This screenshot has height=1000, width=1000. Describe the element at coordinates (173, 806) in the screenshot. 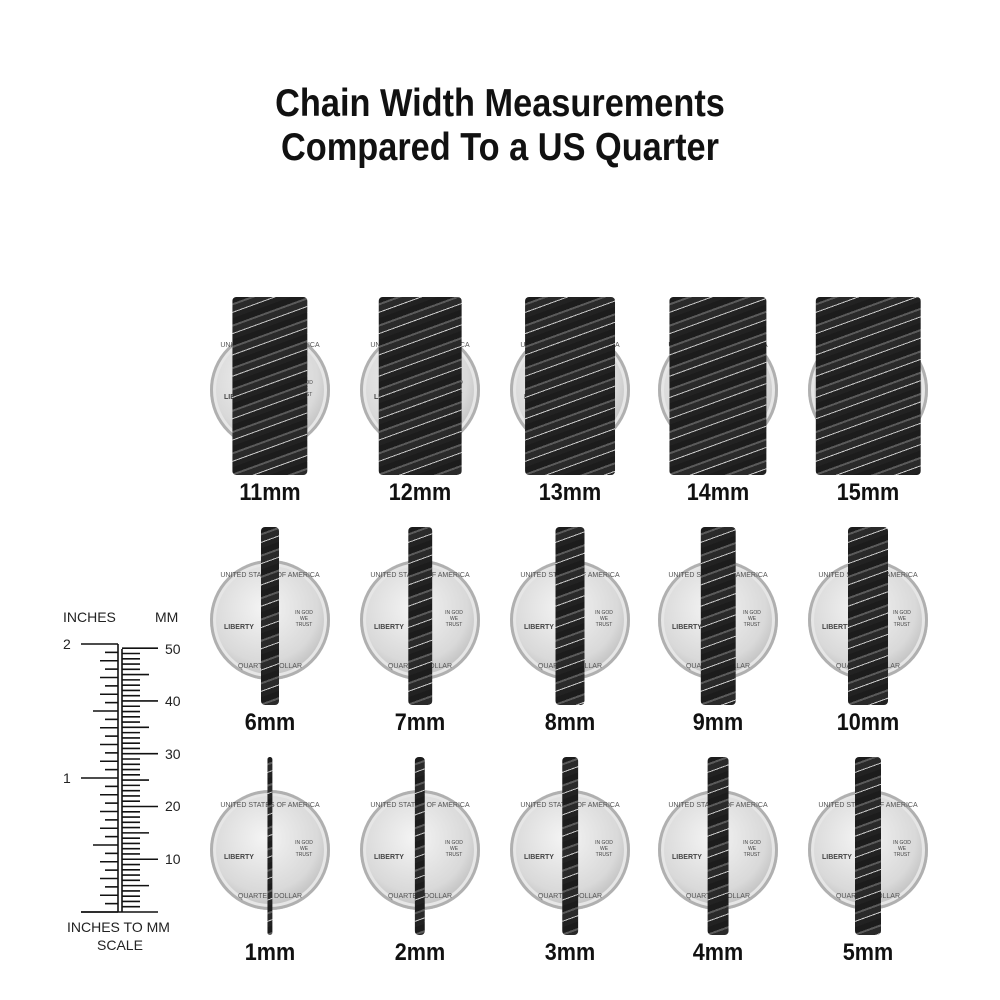

I see `mm-label-20: 20` at that location.